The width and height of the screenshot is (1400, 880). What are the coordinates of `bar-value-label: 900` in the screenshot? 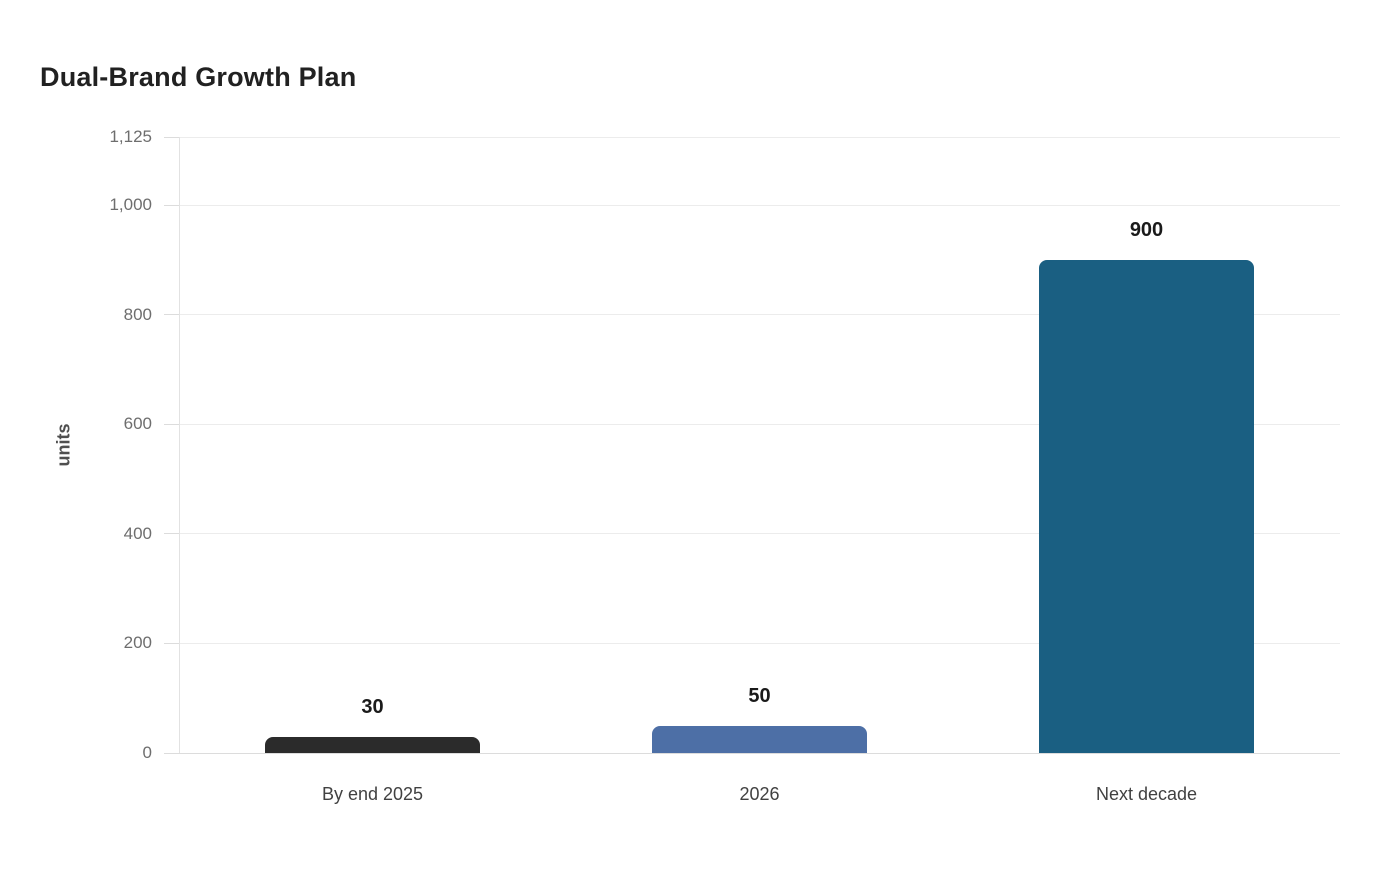 It's located at (1146, 230).